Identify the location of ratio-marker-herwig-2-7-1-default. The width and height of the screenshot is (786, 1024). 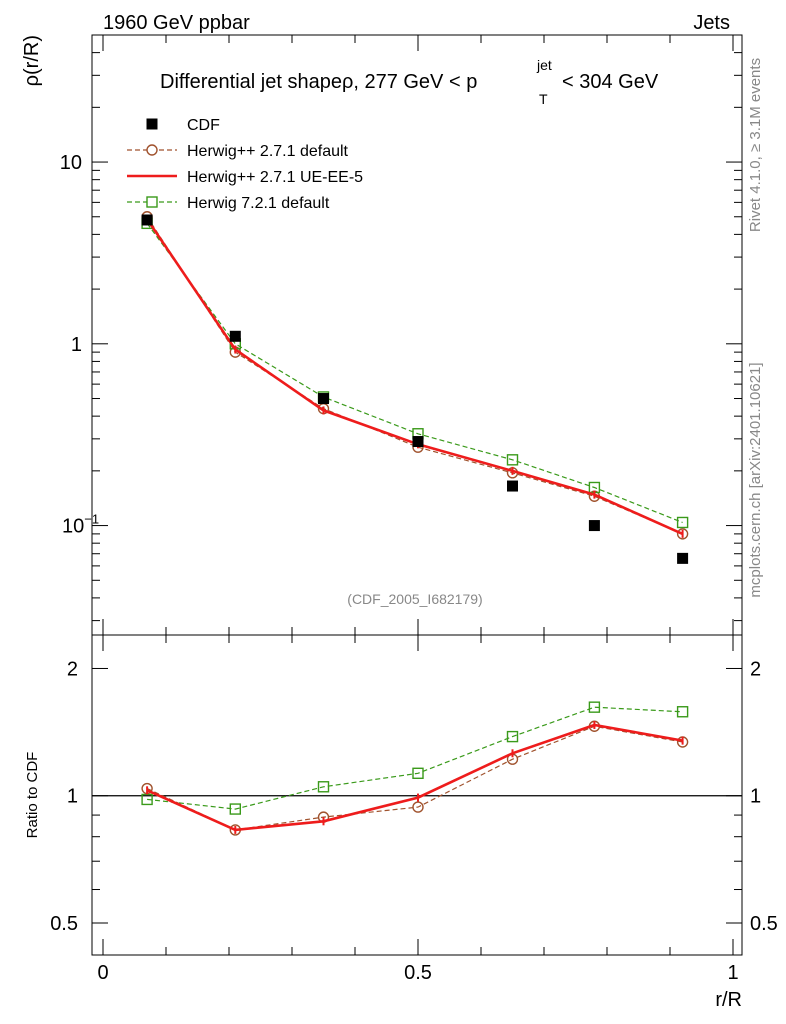
(418, 807).